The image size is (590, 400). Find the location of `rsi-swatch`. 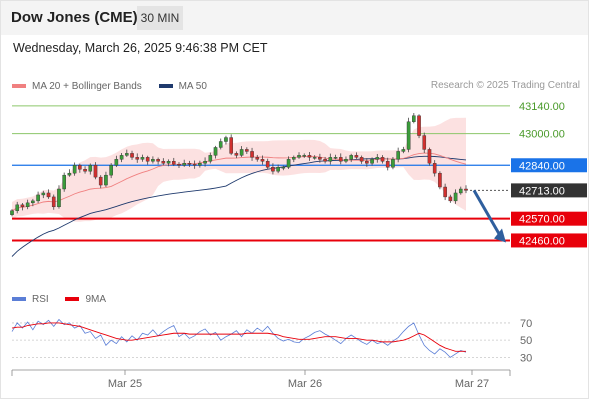

rsi-swatch is located at coordinates (19, 299).